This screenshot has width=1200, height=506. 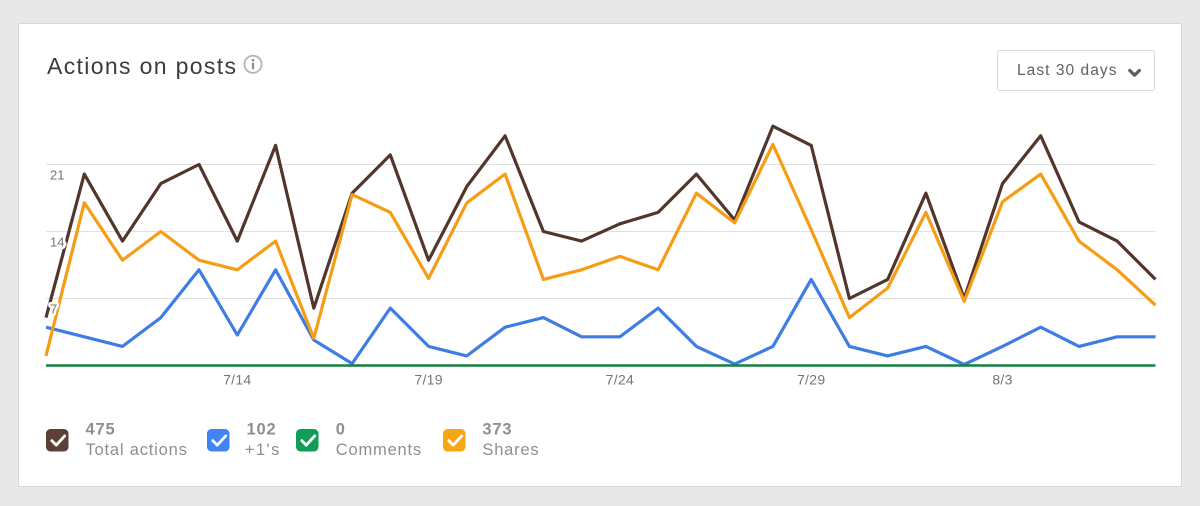 What do you see at coordinates (53, 309) in the screenshot?
I see `svg-text: 7` at bounding box center [53, 309].